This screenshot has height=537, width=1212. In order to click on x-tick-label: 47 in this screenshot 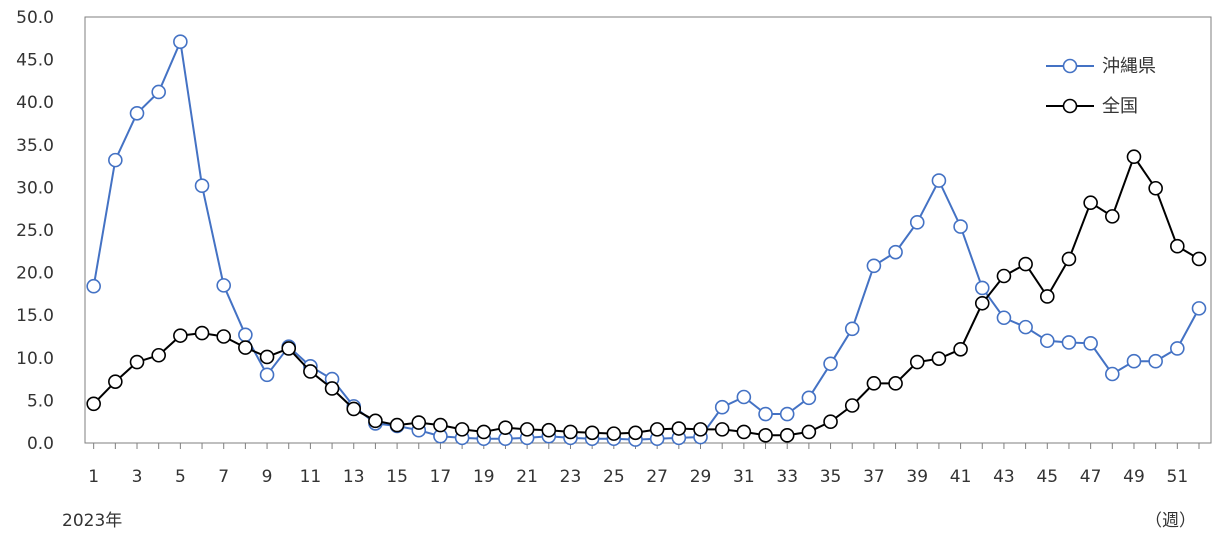, I will do `click(1091, 477)`.